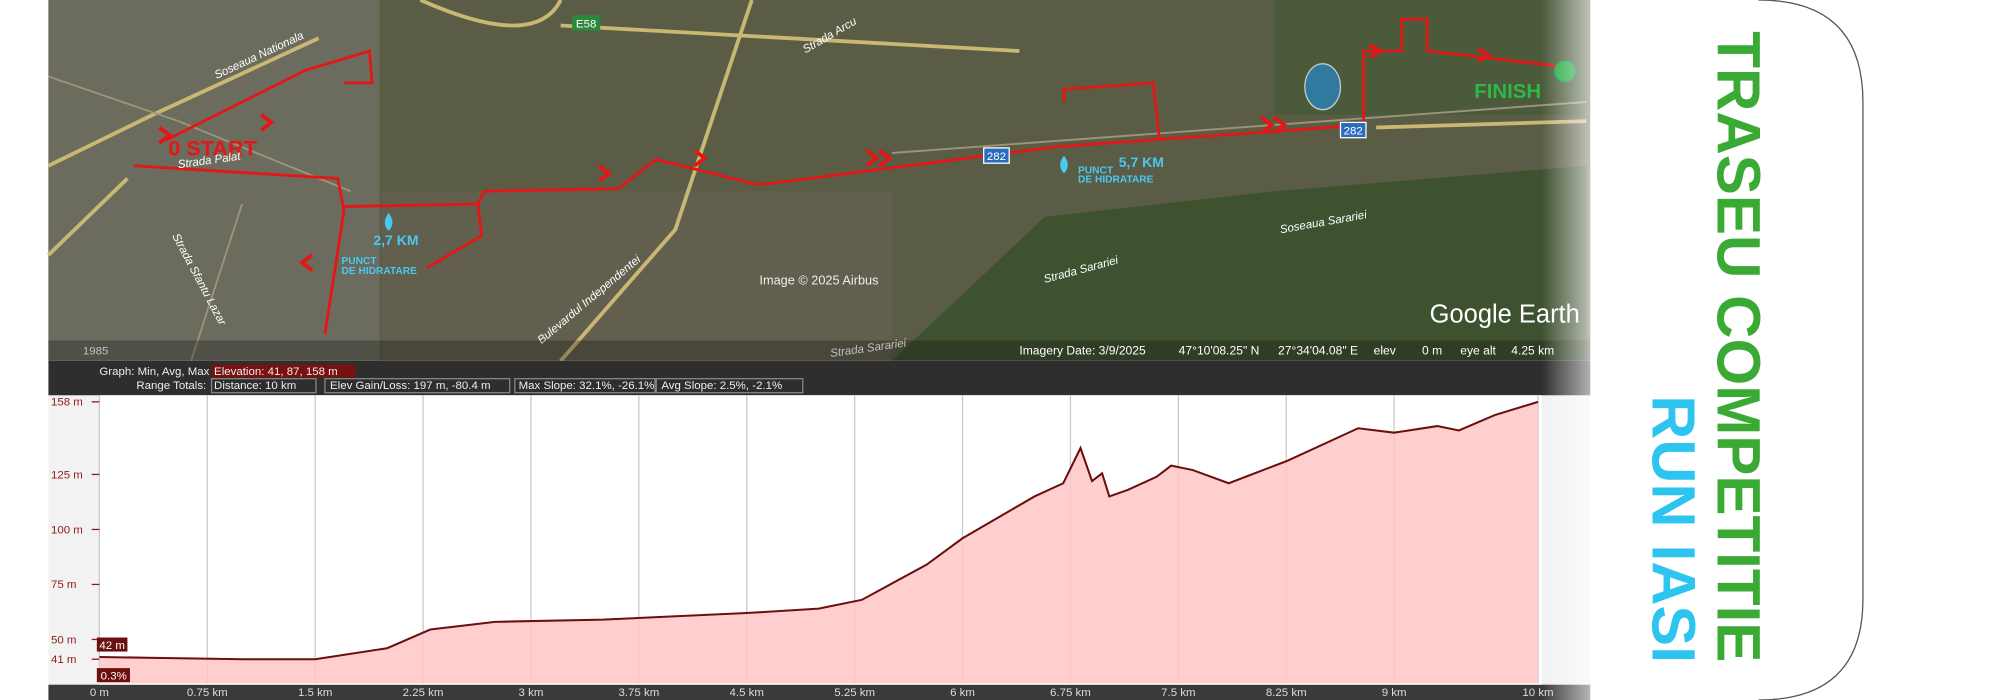 This screenshot has width=1998, height=700. I want to click on status: 27°34'04.08" E, so click(1318, 350).